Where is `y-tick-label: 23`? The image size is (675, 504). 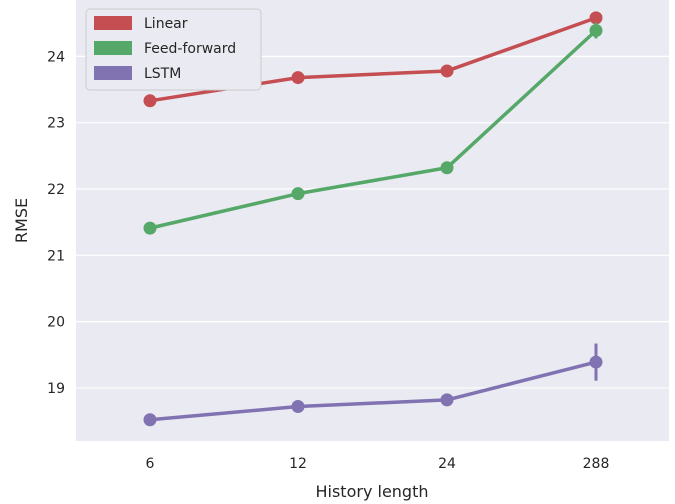
y-tick-label: 23 is located at coordinates (56, 124).